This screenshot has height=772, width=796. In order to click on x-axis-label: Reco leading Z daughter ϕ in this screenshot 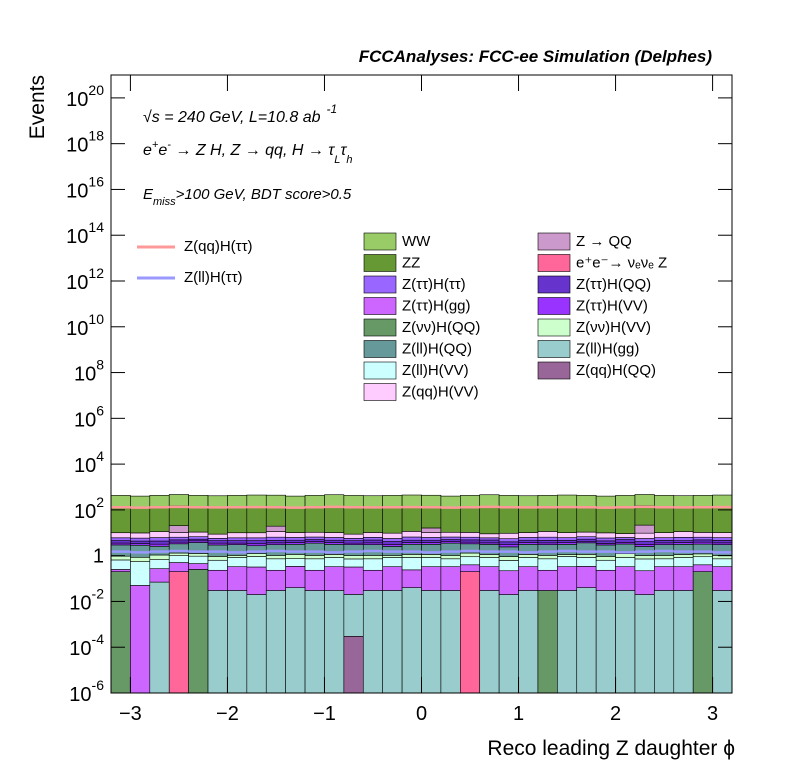, I will do `click(611, 748)`.